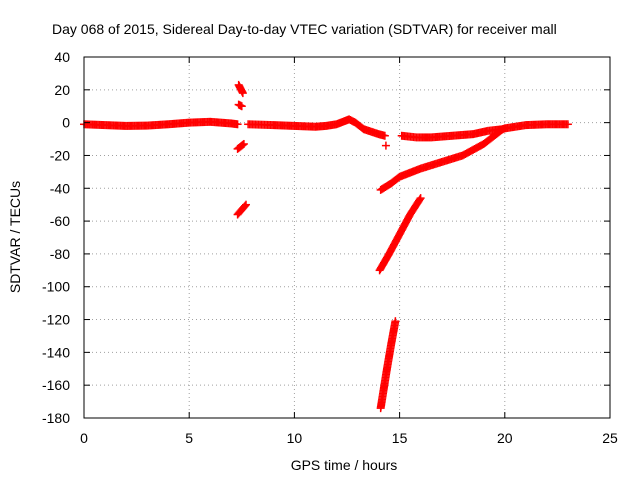  What do you see at coordinates (62, 90) in the screenshot?
I see `y-tick-label: 20` at bounding box center [62, 90].